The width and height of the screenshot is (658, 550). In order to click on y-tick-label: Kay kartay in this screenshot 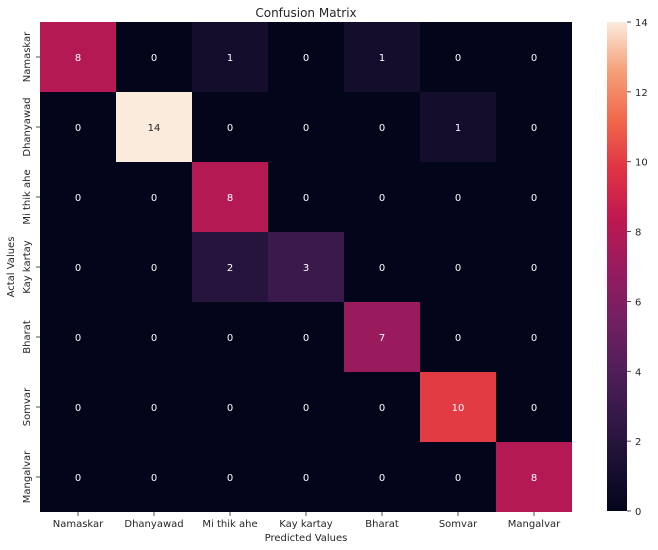, I will do `click(27, 267)`.